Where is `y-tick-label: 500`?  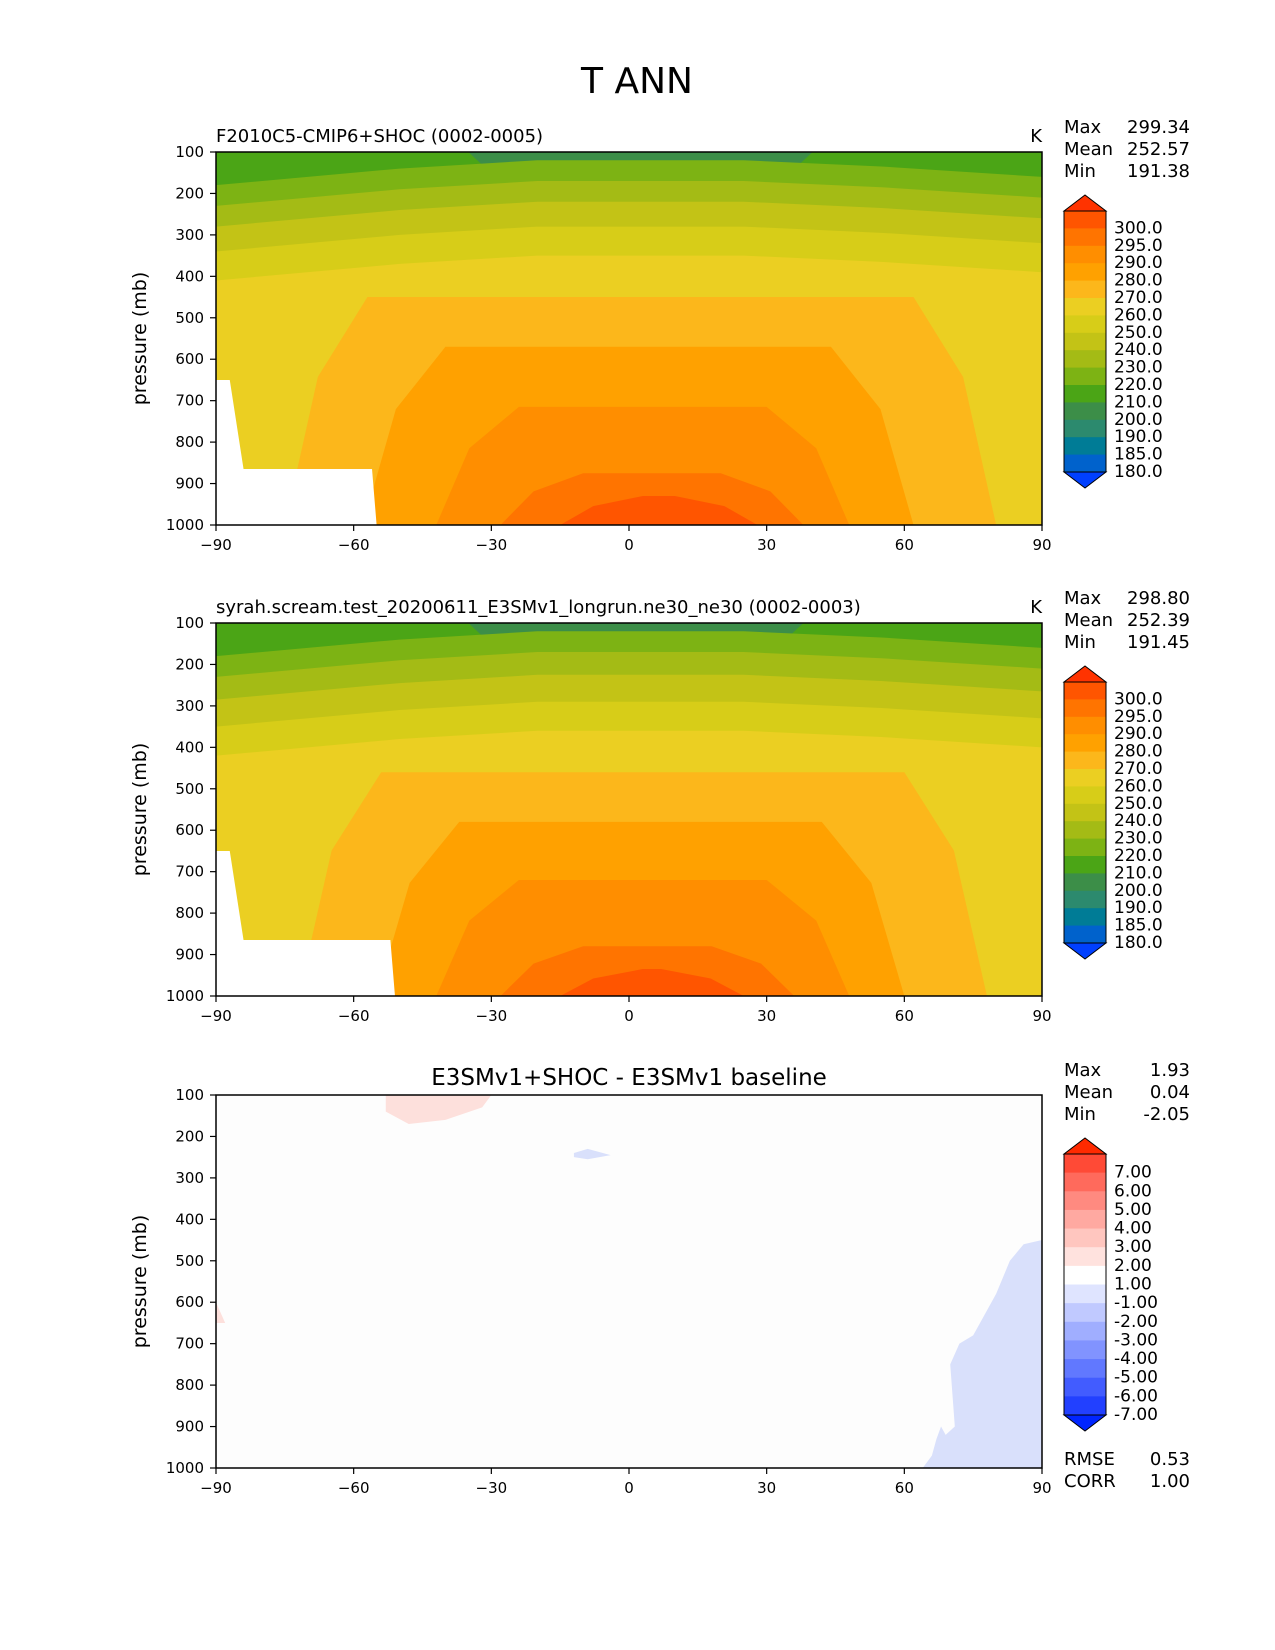
y-tick-label: 500 is located at coordinates (189, 789).